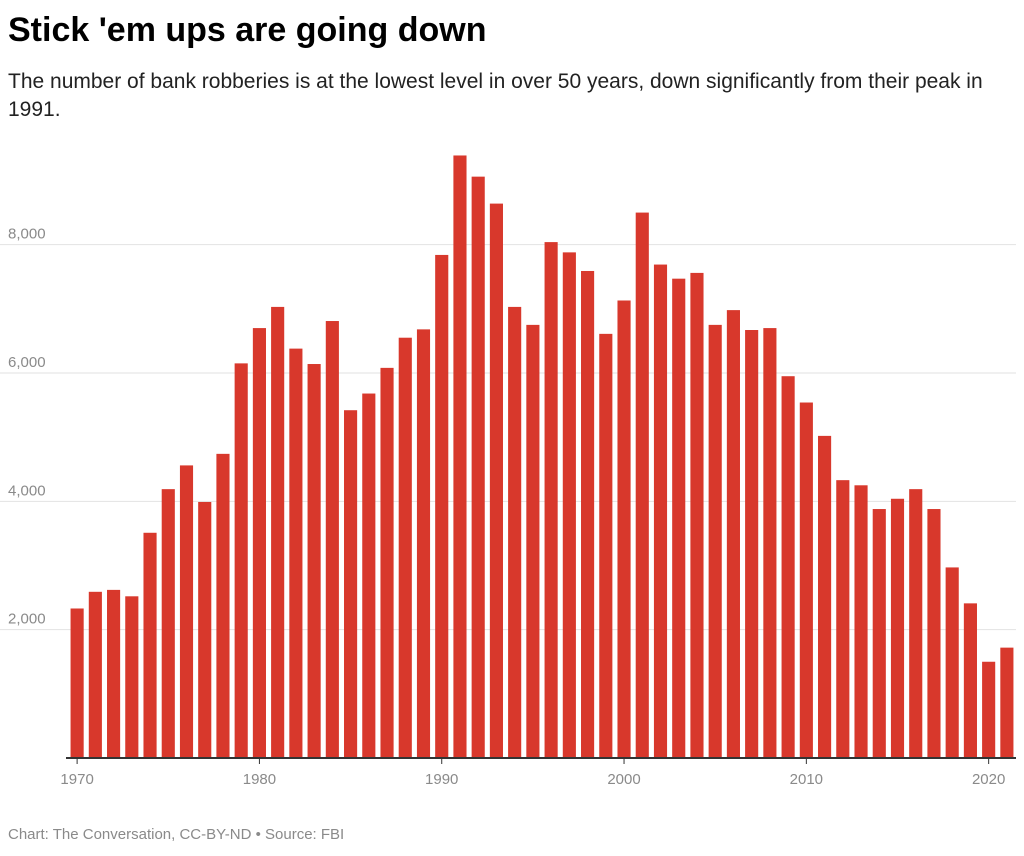 This screenshot has width=1024, height=856. What do you see at coordinates (27, 362) in the screenshot?
I see `y-tick-label: 6,000` at bounding box center [27, 362].